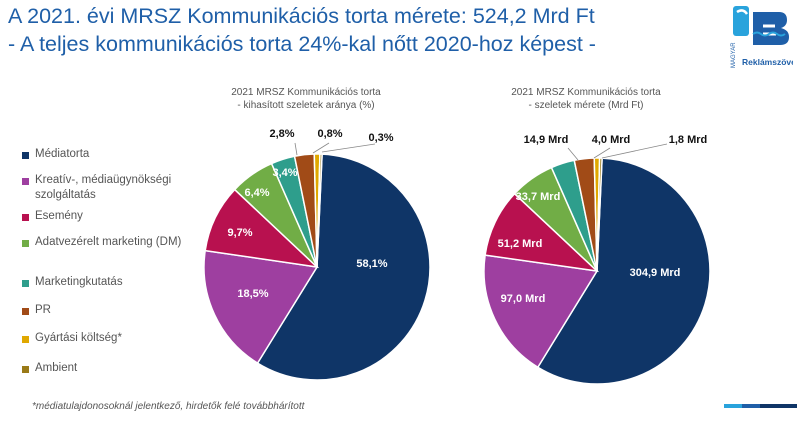  I want to click on data-label: 97,0 Mrd, so click(523, 299).